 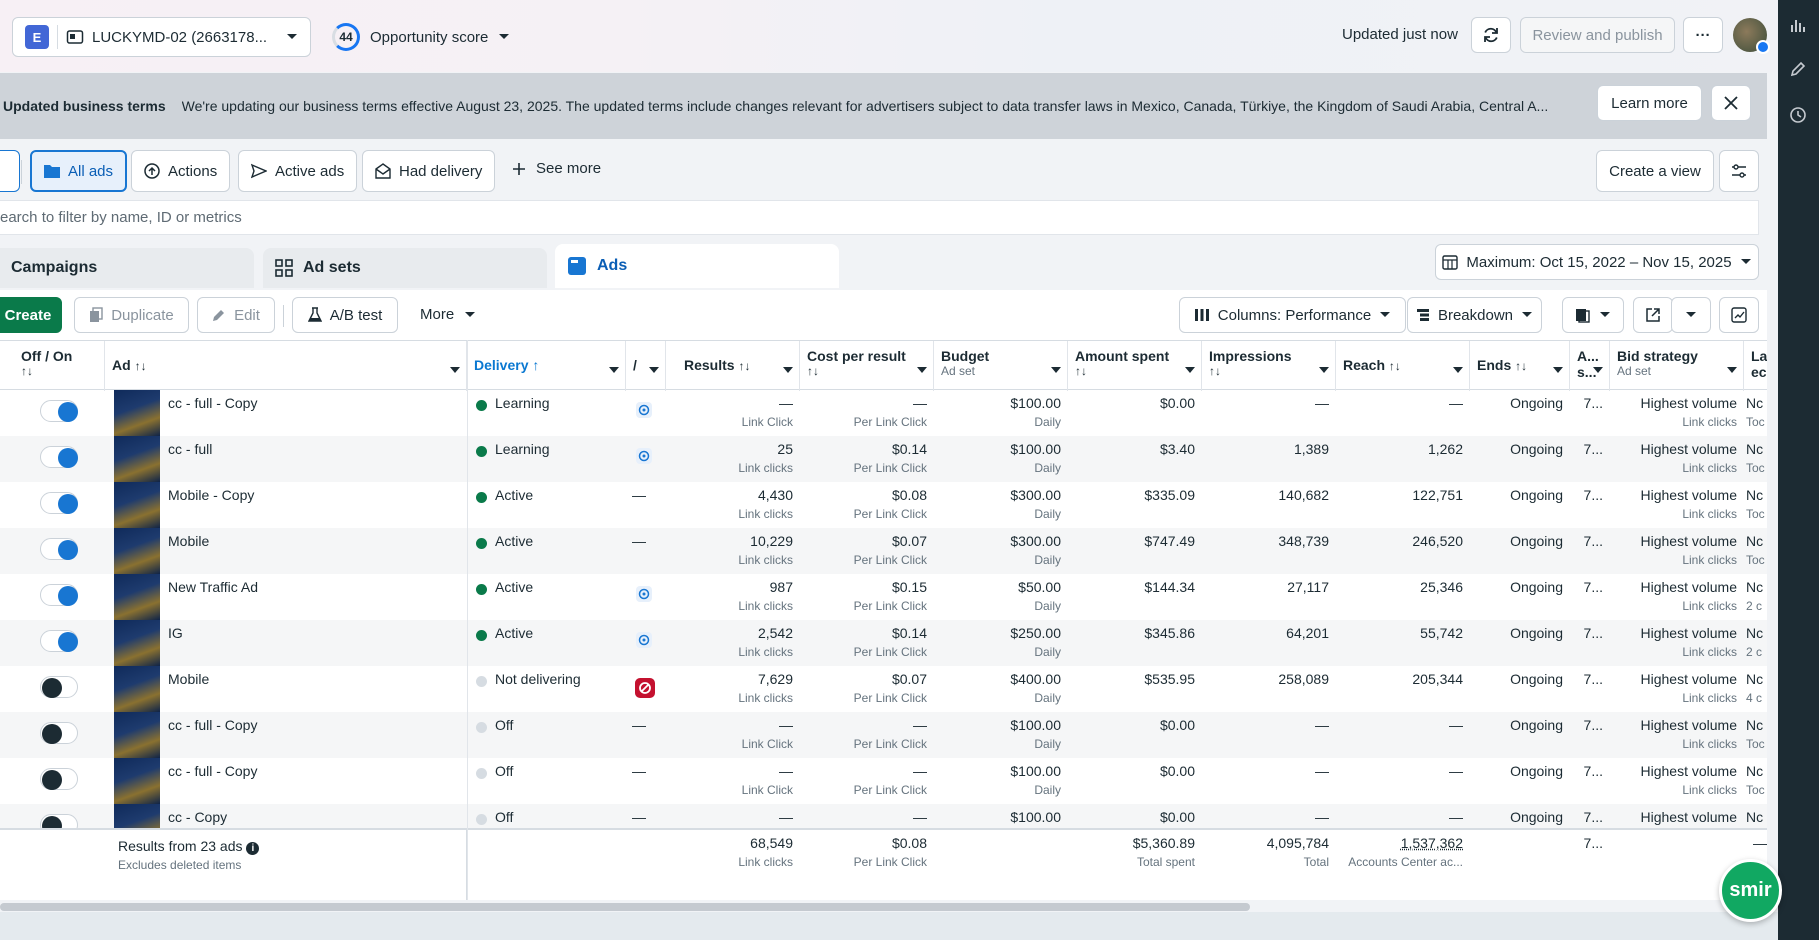 I want to click on col-ends: Ends ↑↓, so click(x=1520, y=366).